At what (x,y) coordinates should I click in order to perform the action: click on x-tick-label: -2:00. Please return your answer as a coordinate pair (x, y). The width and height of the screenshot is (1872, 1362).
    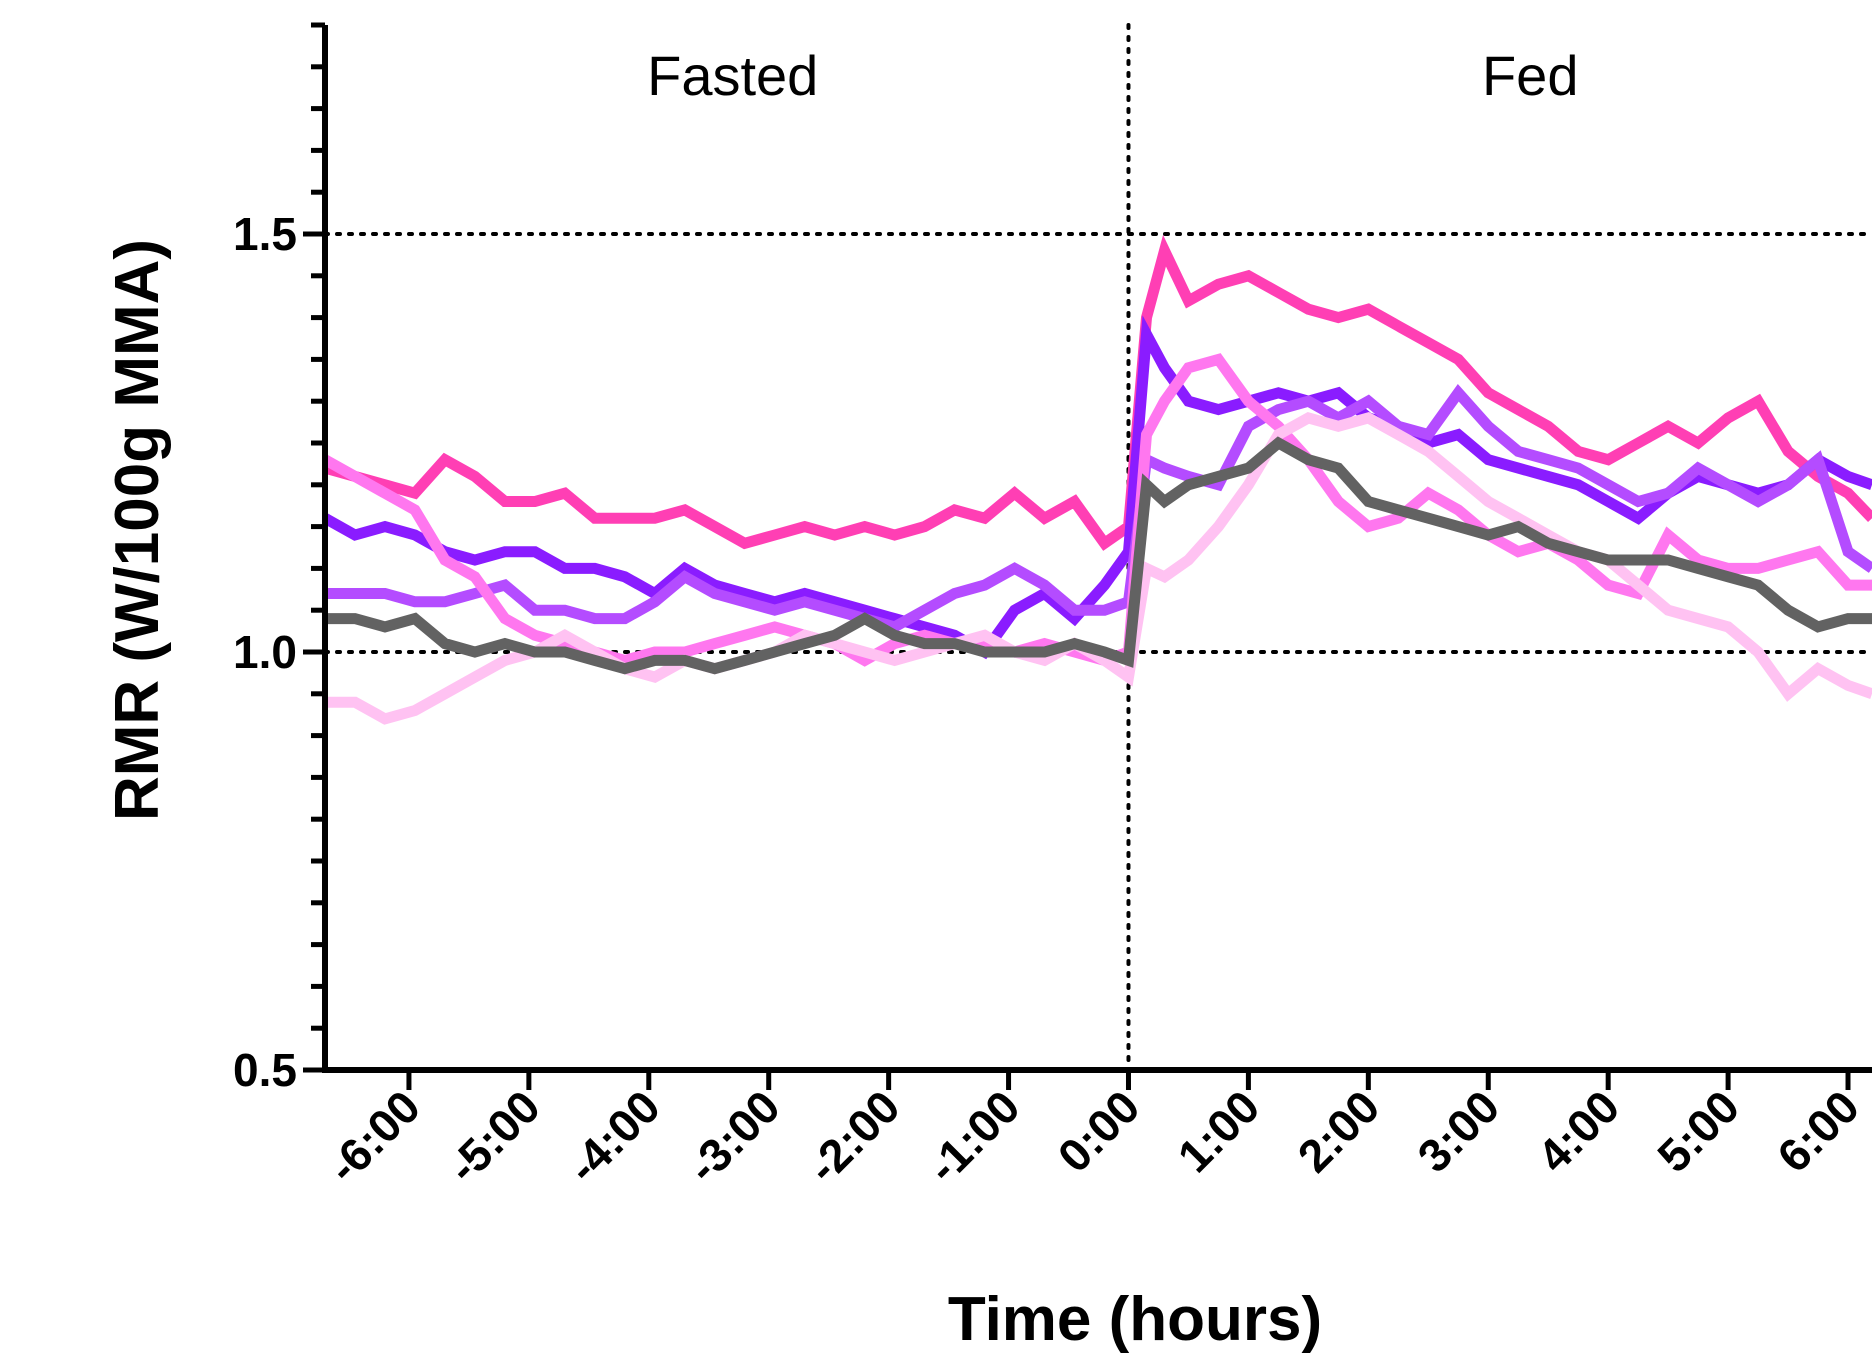
    Looking at the image, I should click on (853, 1136).